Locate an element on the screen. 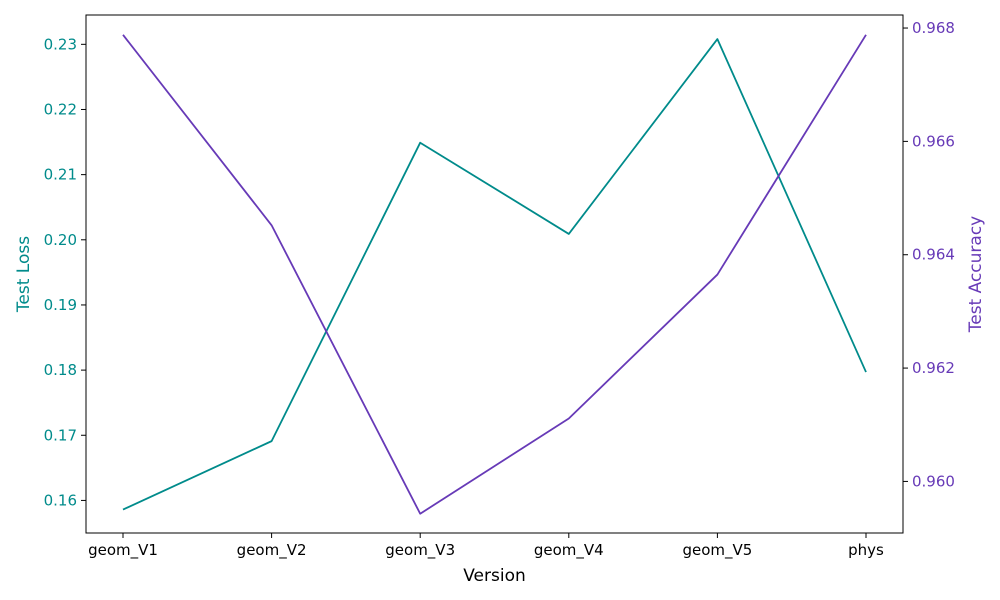 The image size is (1000, 600). right-y-axis-title: Test Accuracy is located at coordinates (976, 275).